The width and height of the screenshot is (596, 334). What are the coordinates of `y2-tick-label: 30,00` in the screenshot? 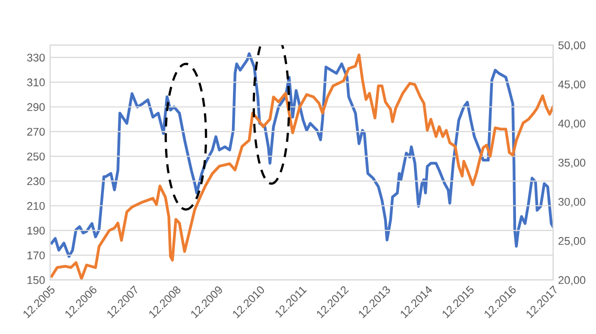 It's located at (572, 203).